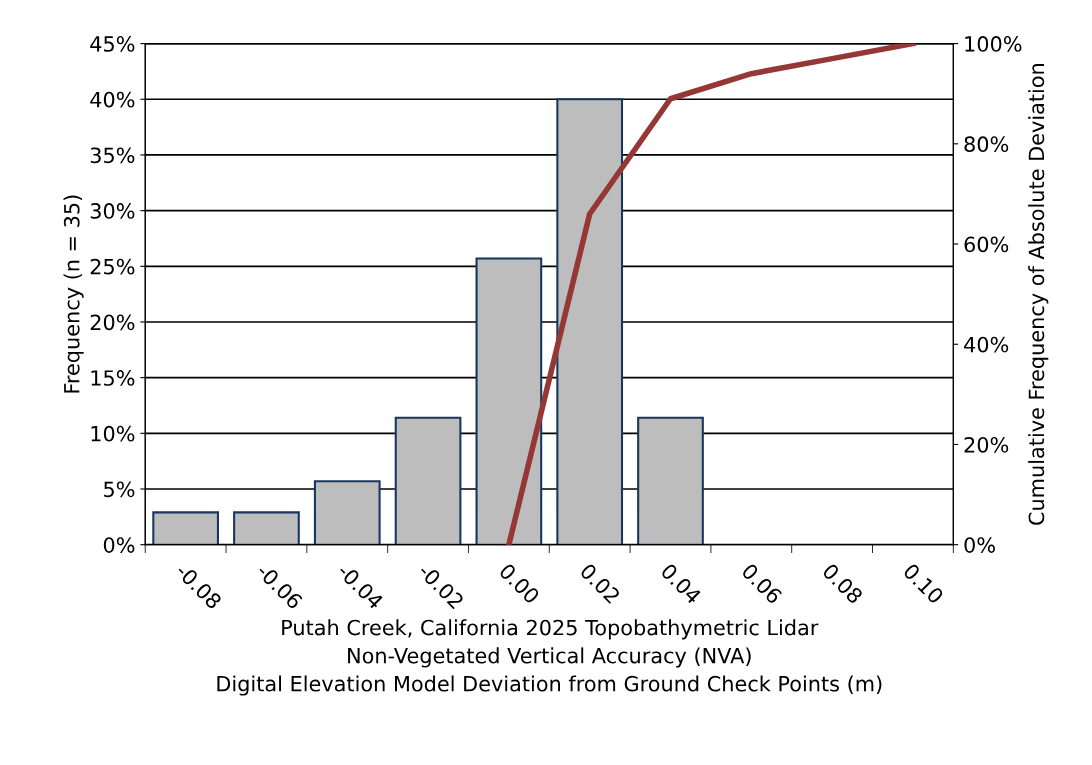 Image resolution: width=1092 pixels, height=765 pixels. I want to click on y-tick-label: 40%, so click(112, 99).